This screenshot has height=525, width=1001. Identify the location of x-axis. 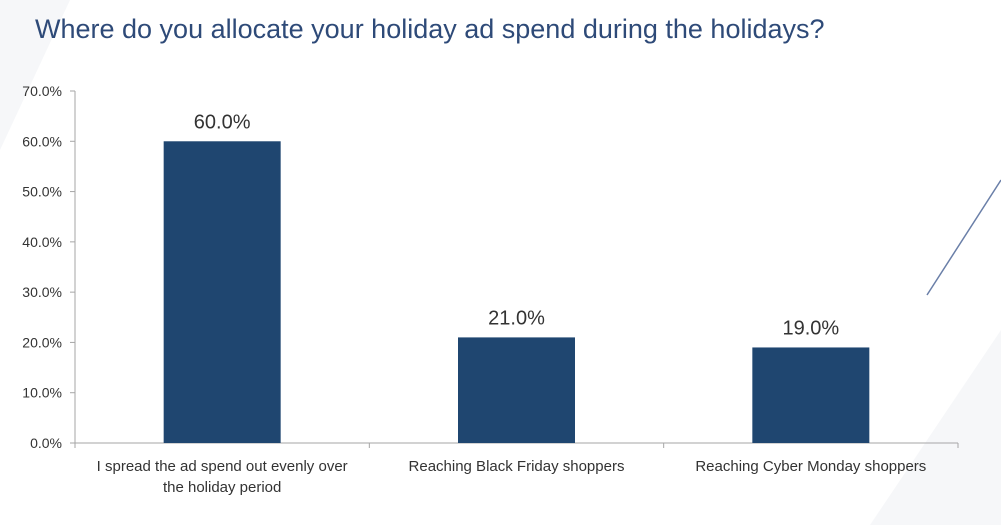
(516, 445).